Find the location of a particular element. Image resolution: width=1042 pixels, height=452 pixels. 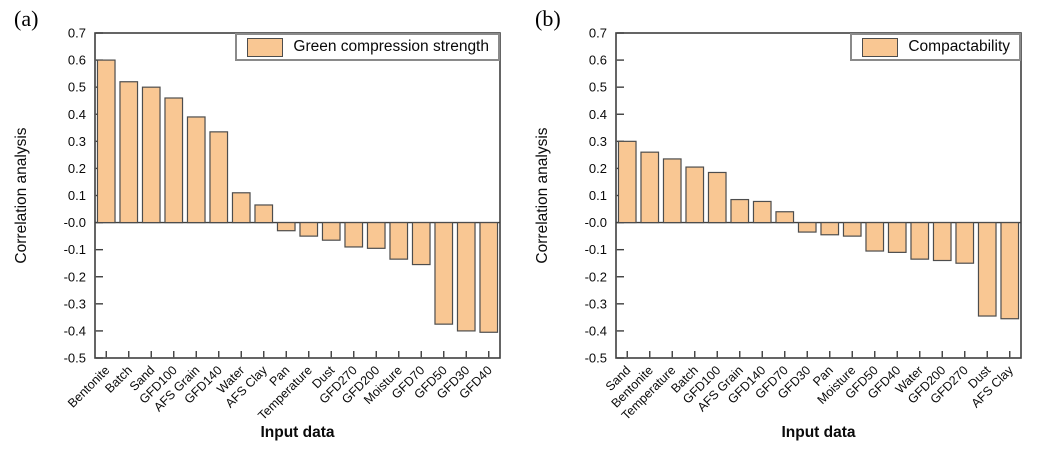

legend-label-a: Green compression strength is located at coordinates (391, 46).